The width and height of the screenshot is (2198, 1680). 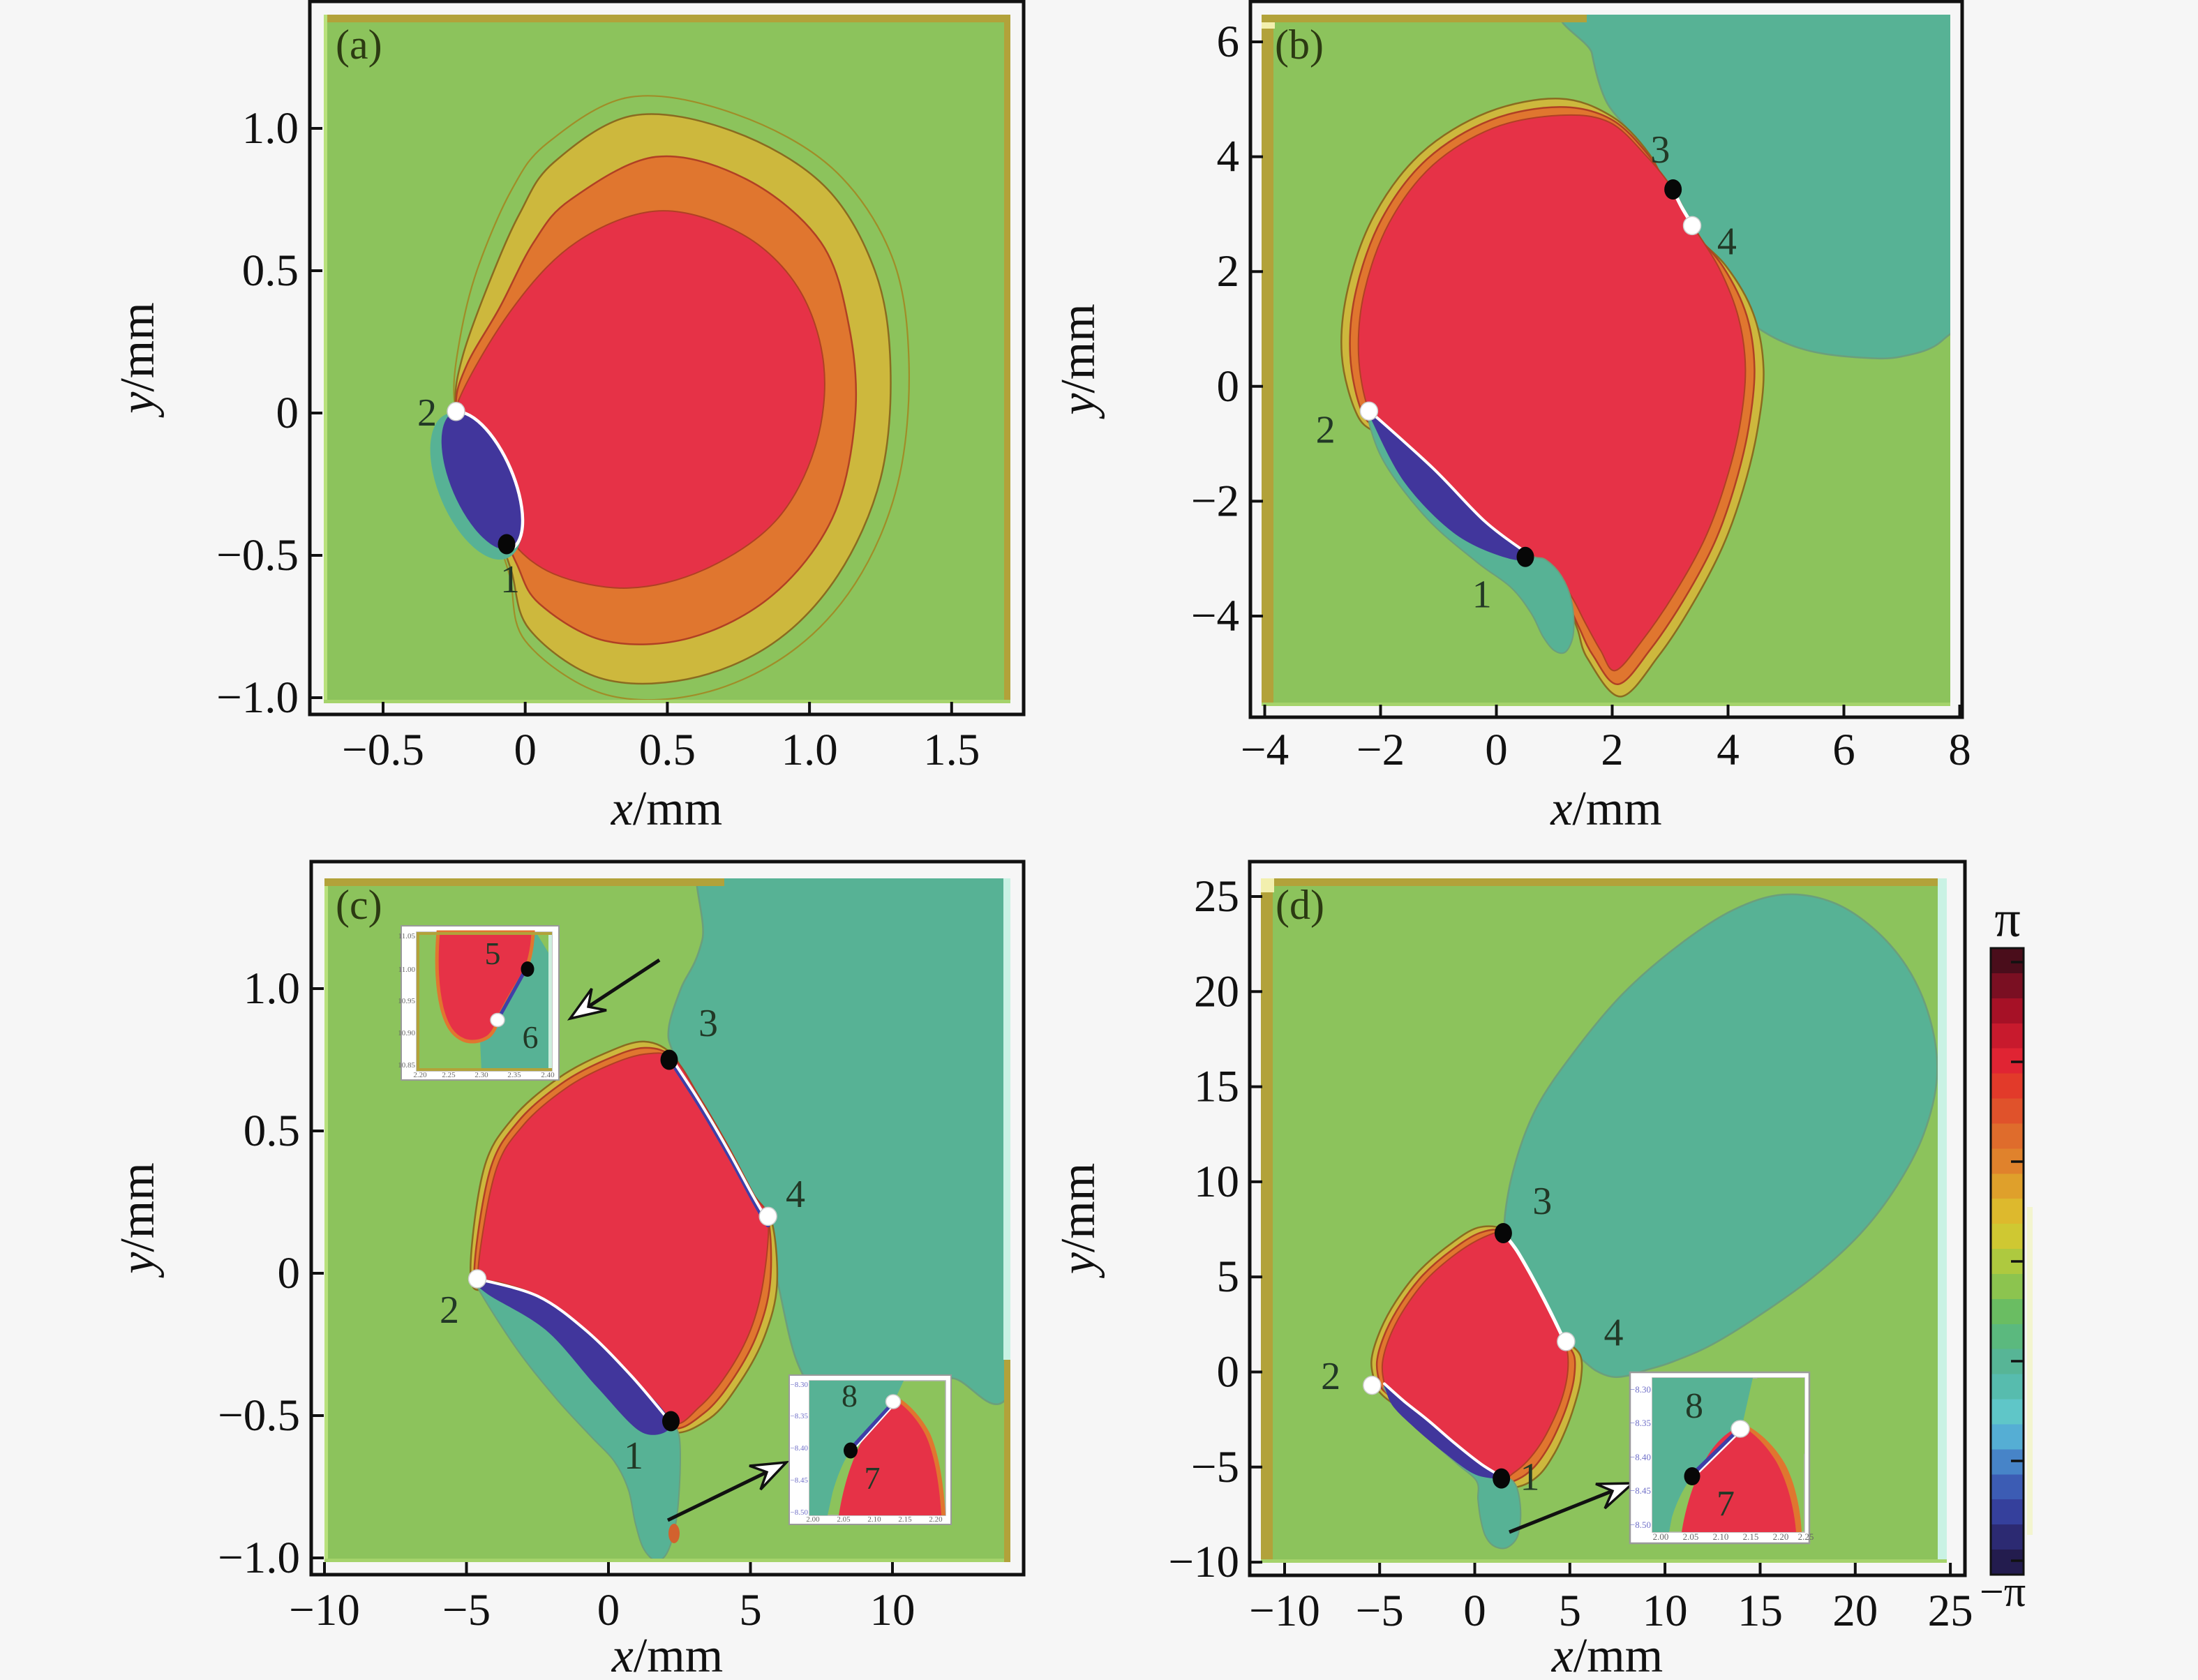 I want to click on svg-text: 11.05, so click(x=407, y=936).